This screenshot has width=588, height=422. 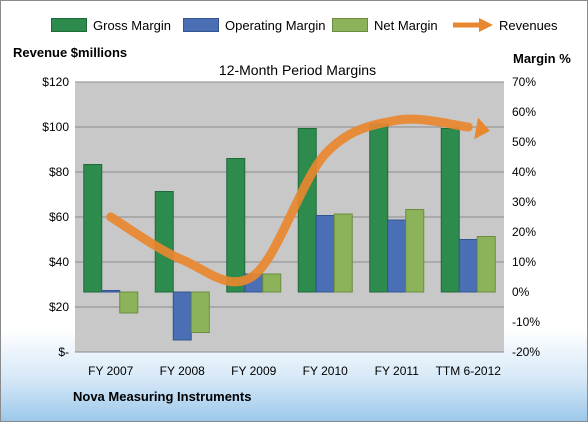 What do you see at coordinates (473, 25) in the screenshot?
I see `legend-arrow-icon` at bounding box center [473, 25].